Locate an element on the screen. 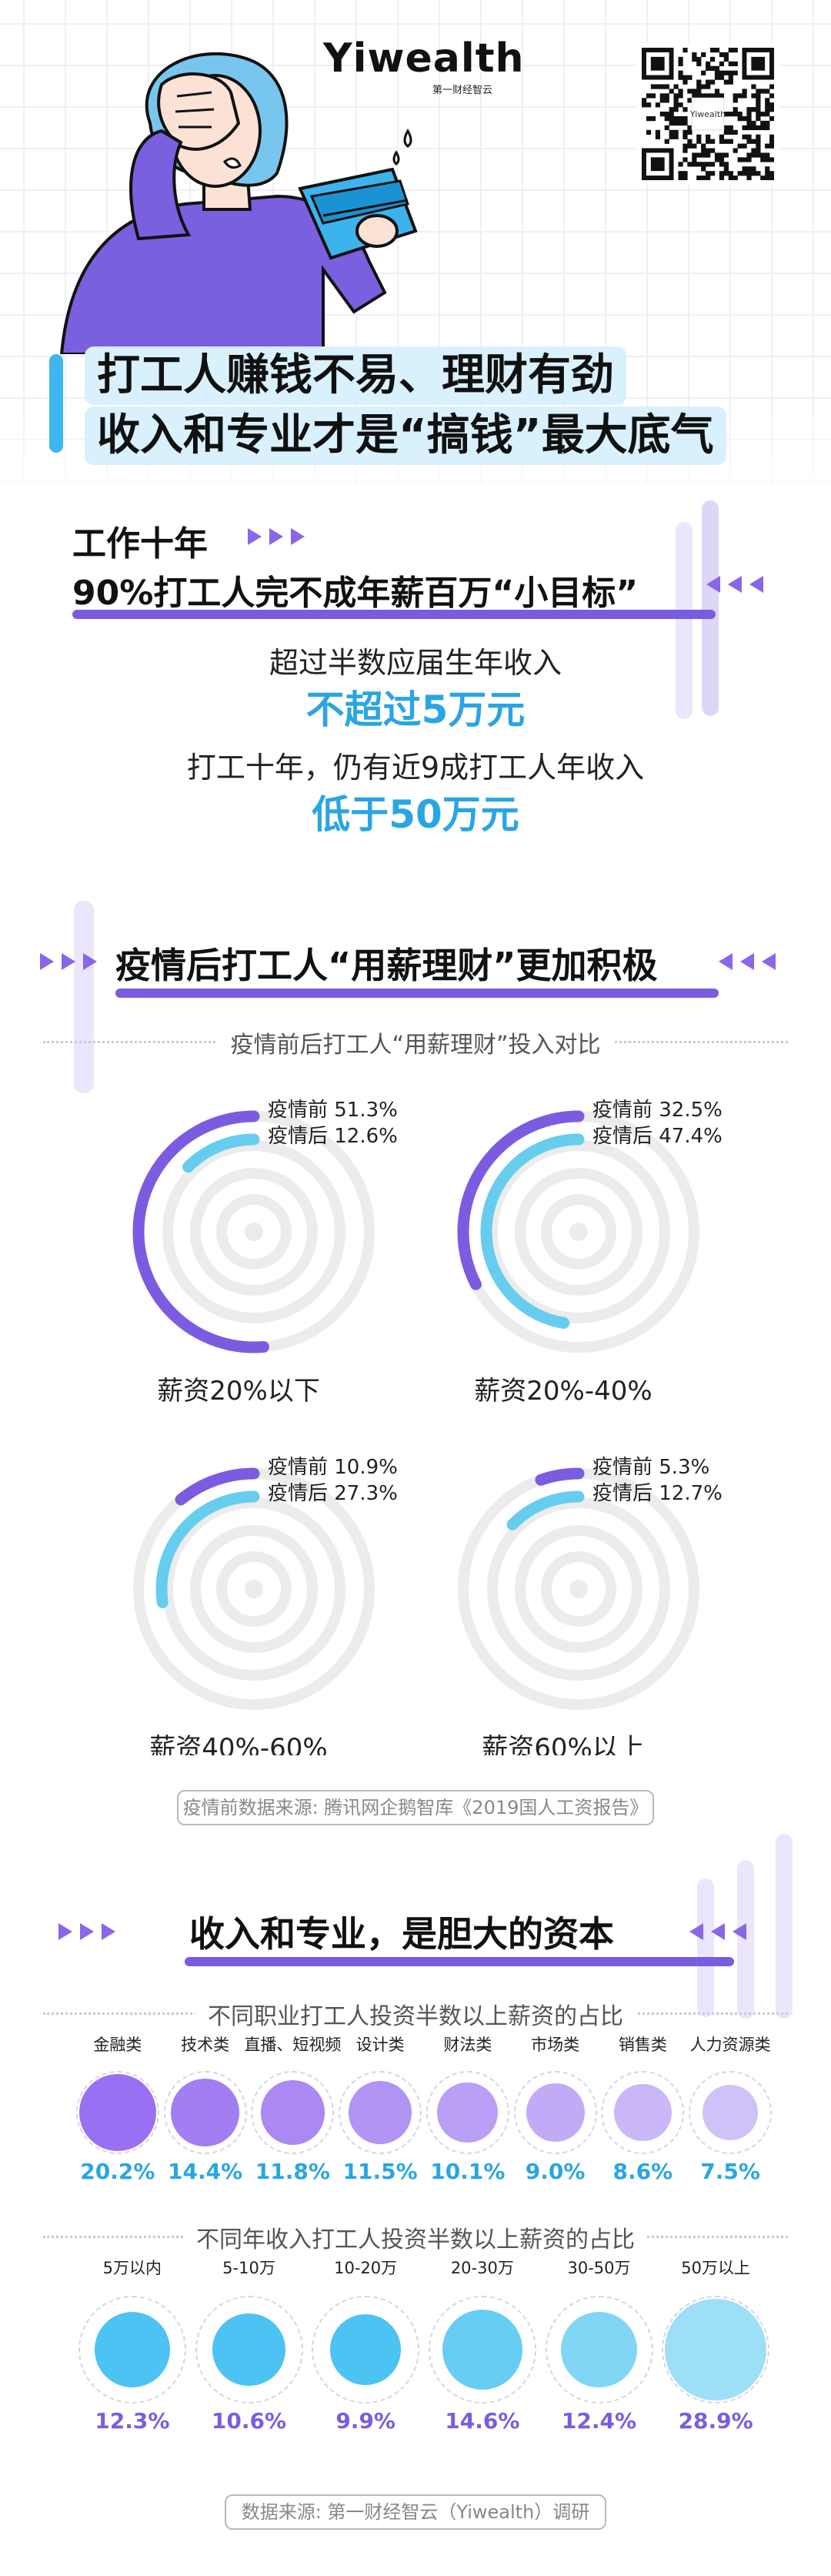 This screenshot has width=831, height=2576. ring-legend-after: 疫情后 27.3% is located at coordinates (333, 1494).